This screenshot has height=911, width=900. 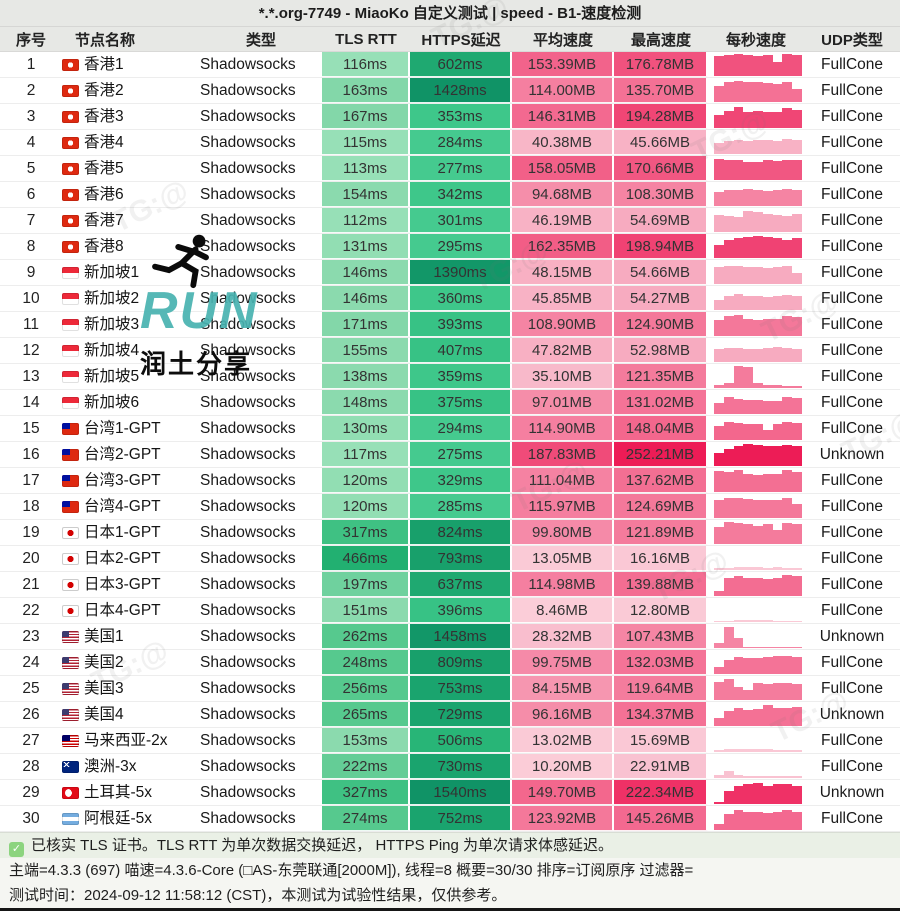 I want to click on avg-speed-cell: 114.00MB, so click(x=563, y=90).